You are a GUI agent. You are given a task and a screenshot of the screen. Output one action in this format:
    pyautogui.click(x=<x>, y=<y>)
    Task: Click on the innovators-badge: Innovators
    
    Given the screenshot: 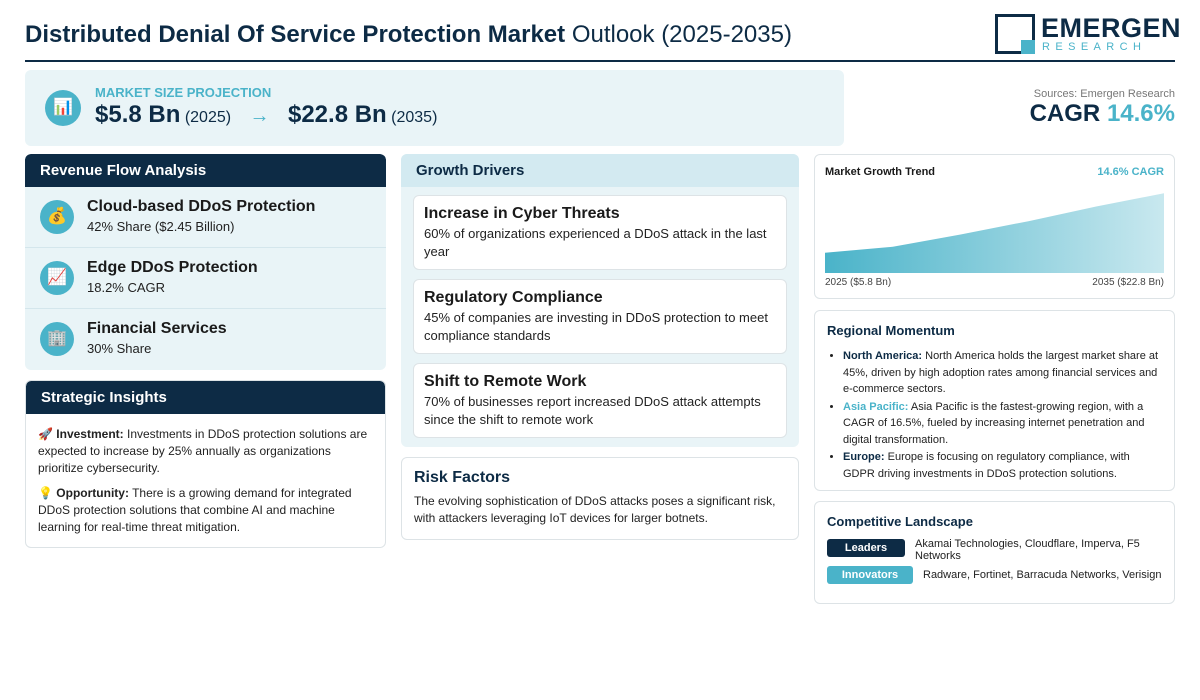 What is the action you would take?
    pyautogui.click(x=870, y=575)
    